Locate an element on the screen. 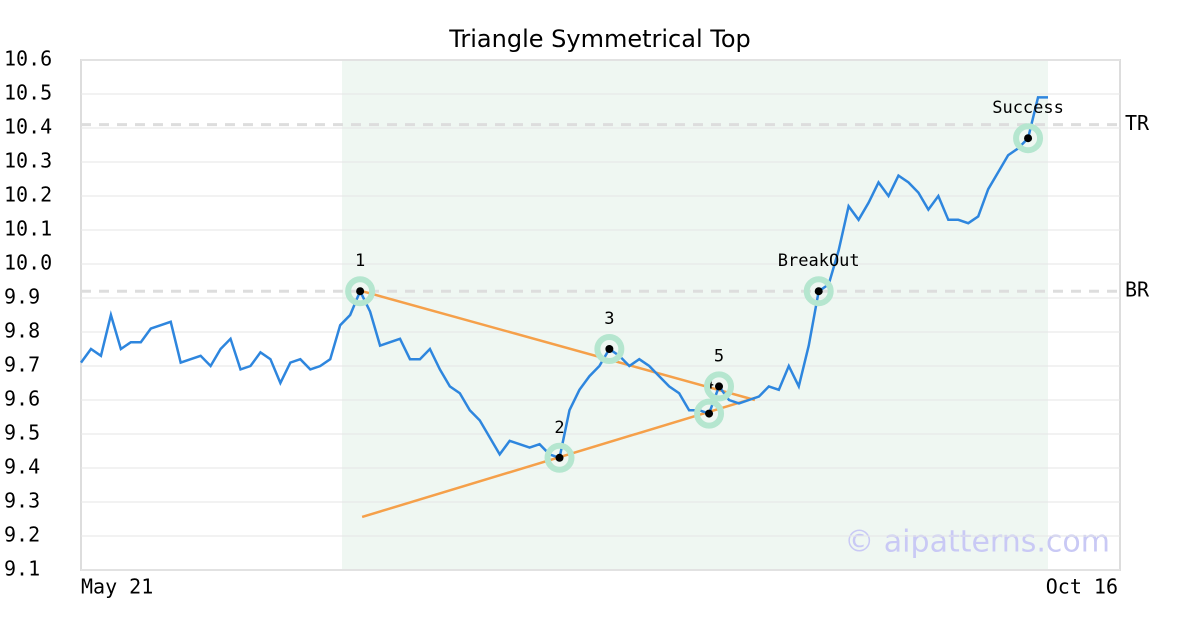 The image size is (1200, 630). y-tick-label: 9.2 is located at coordinates (22, 535).